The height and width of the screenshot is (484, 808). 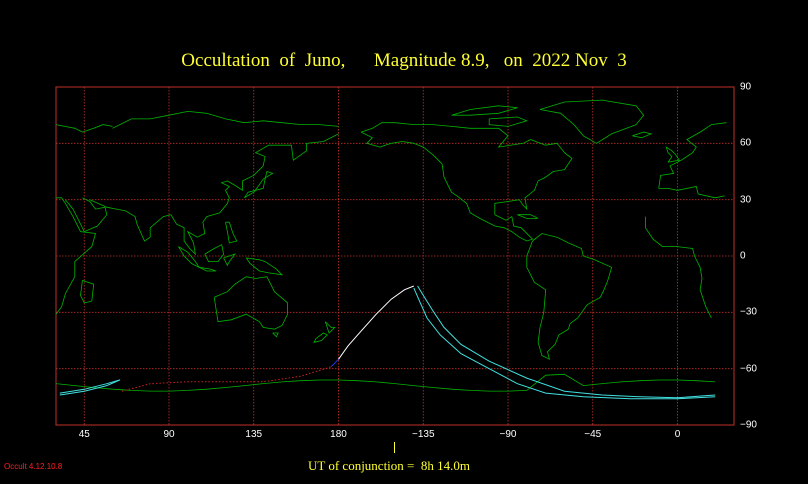 What do you see at coordinates (330, 327) in the screenshot?
I see `nz-north-coastline` at bounding box center [330, 327].